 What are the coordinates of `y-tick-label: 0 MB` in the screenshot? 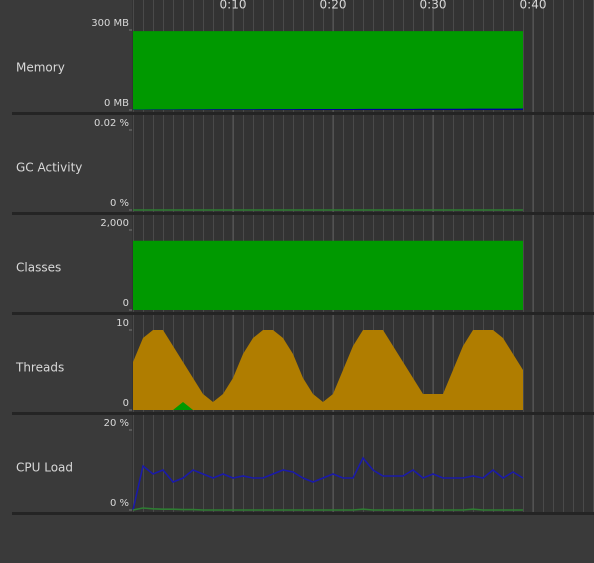 It's located at (116, 103).